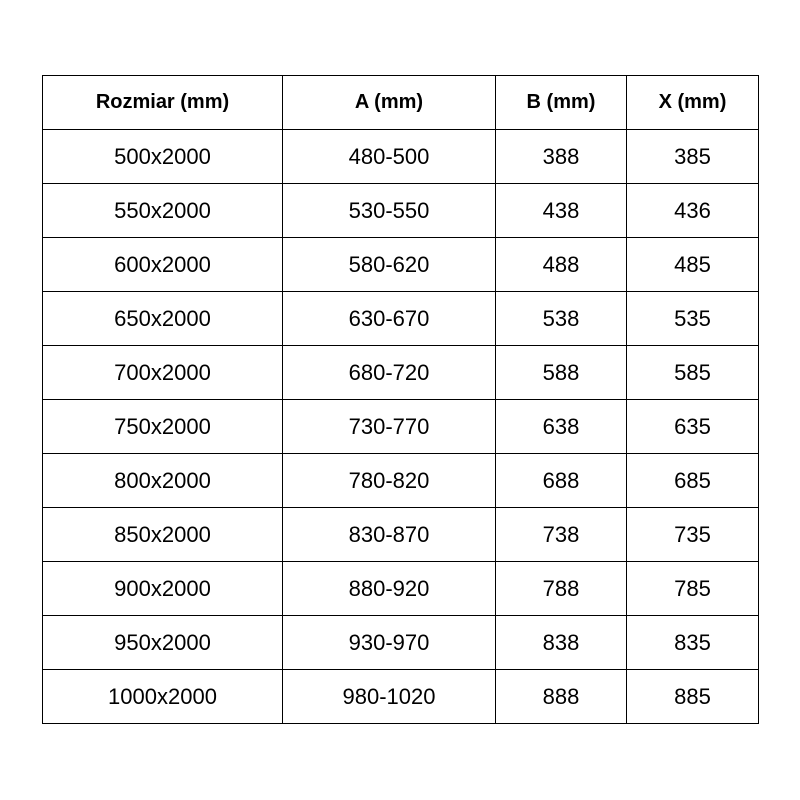  I want to click on cell-x: 735, so click(692, 534).